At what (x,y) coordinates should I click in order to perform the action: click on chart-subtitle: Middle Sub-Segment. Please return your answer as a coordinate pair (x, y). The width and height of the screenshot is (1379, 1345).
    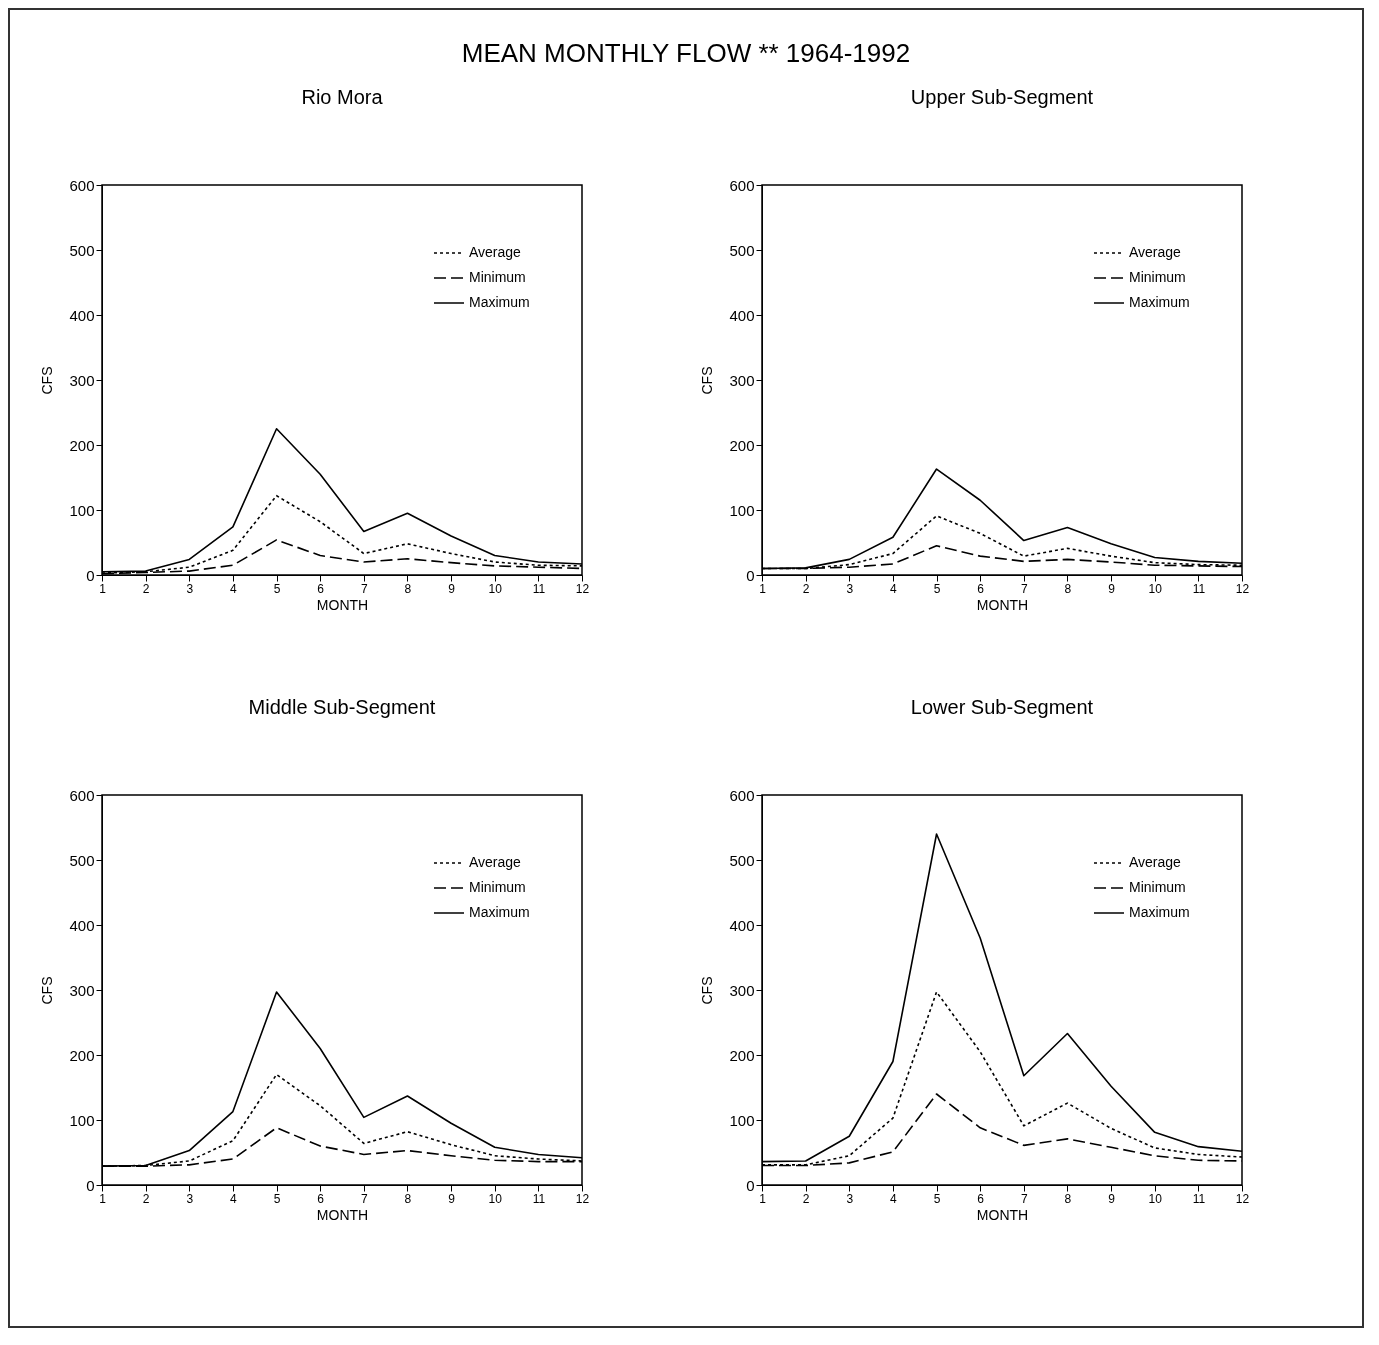
    Looking at the image, I should click on (342, 707).